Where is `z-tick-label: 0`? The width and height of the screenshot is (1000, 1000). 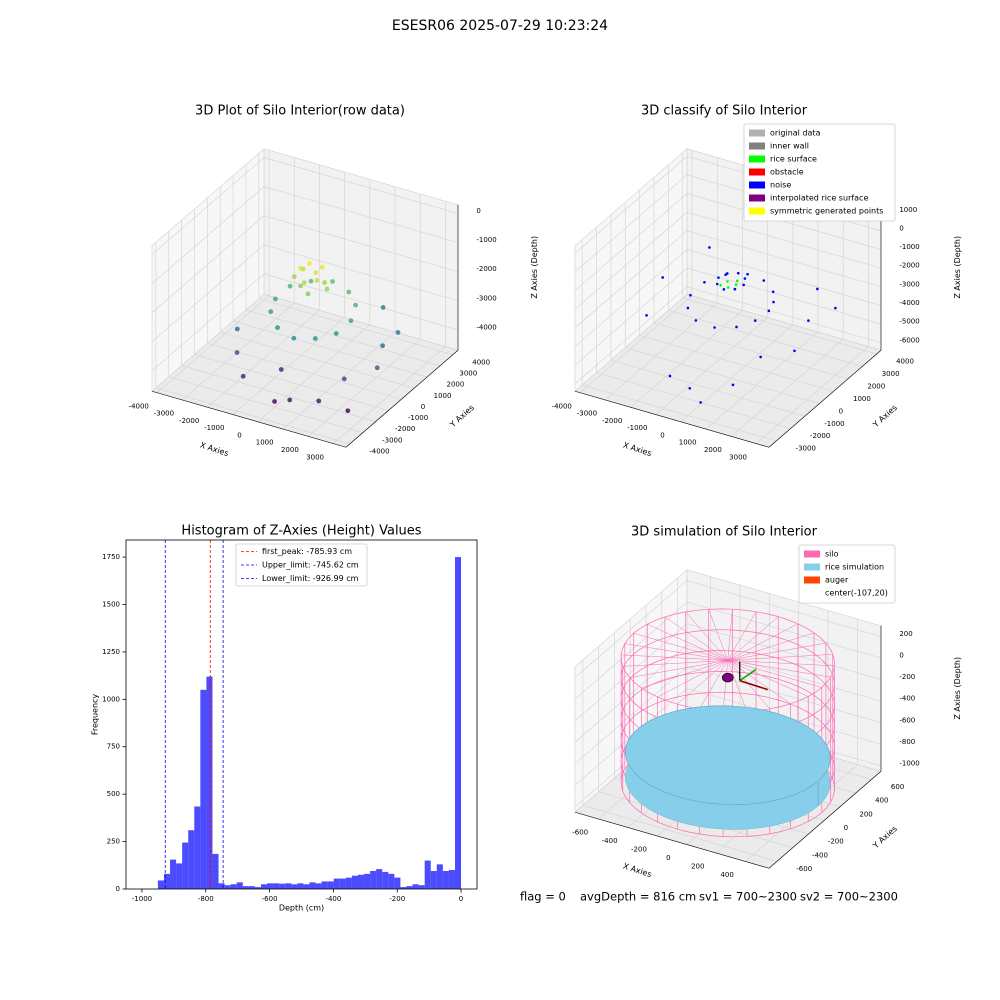
z-tick-label: 0 is located at coordinates (901, 228).